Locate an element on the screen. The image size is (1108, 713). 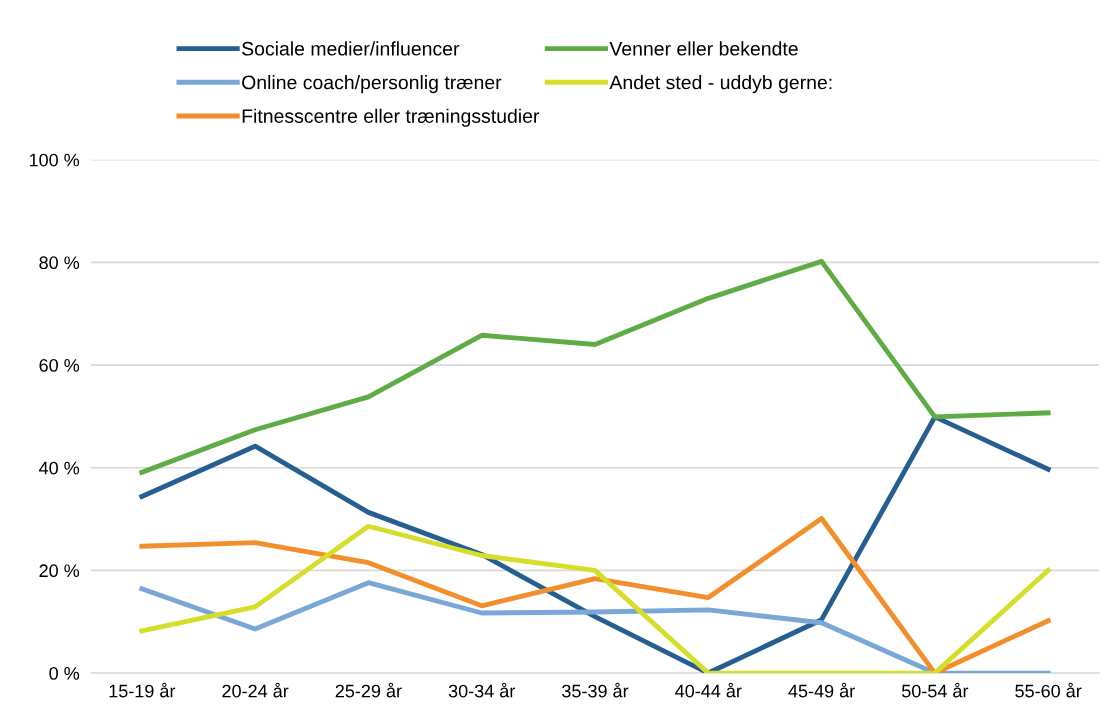
x-tick-label: 55-60 år is located at coordinates (1048, 690).